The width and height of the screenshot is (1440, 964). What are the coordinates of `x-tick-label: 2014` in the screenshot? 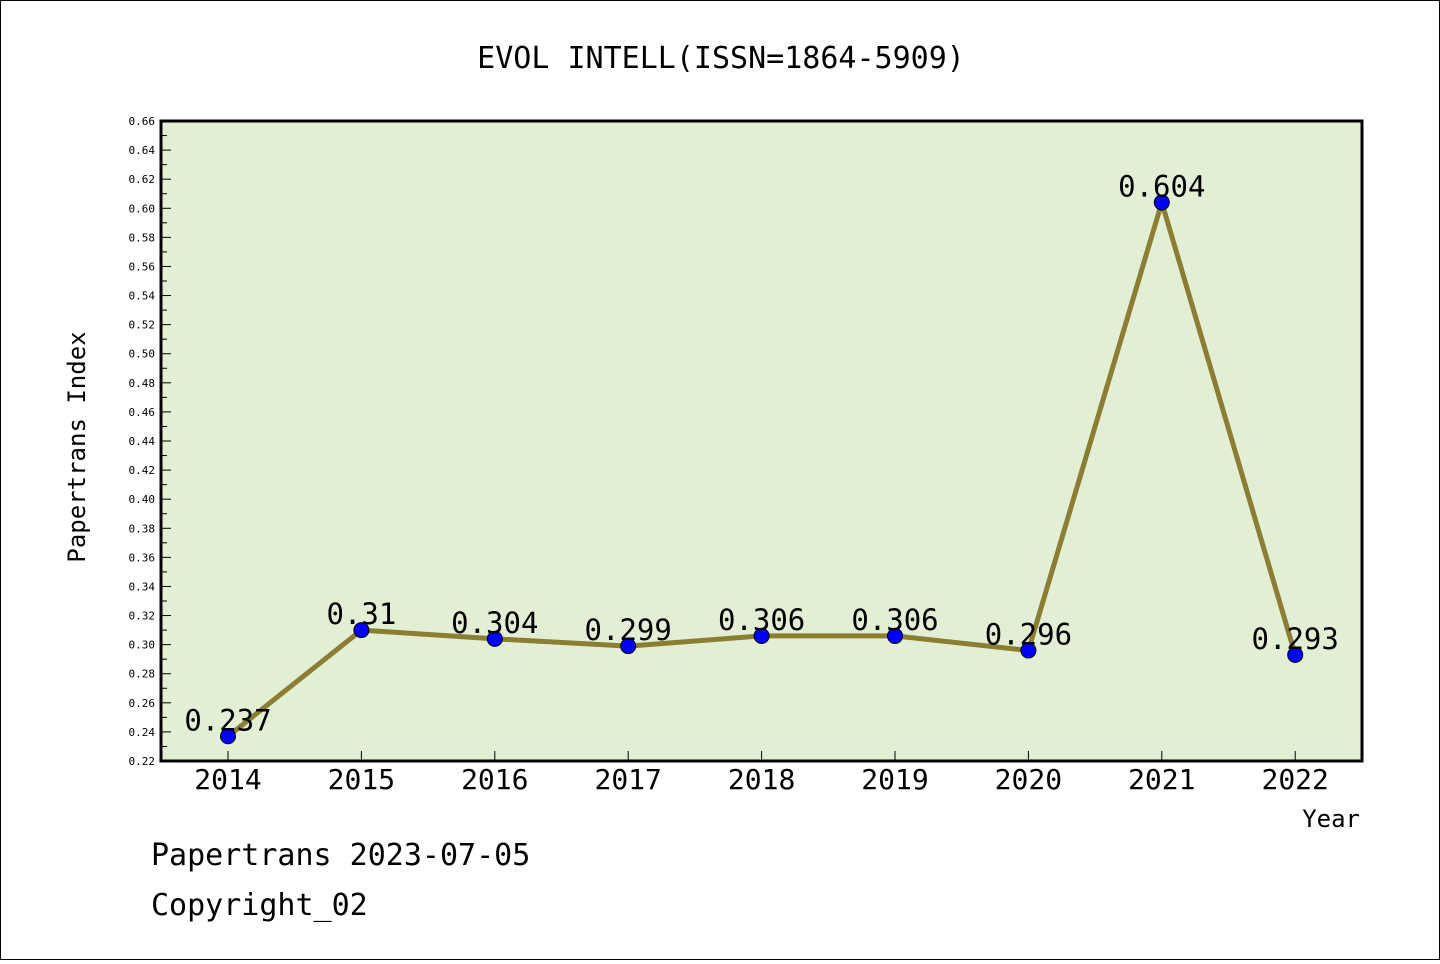 It's located at (227, 779).